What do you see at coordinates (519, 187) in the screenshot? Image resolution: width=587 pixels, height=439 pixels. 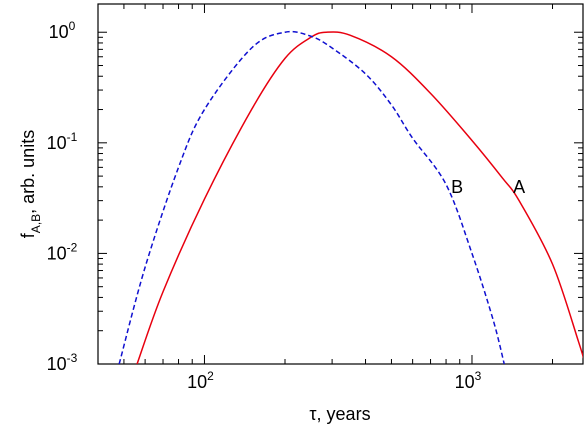 I see `curve-label-a: A` at bounding box center [519, 187].